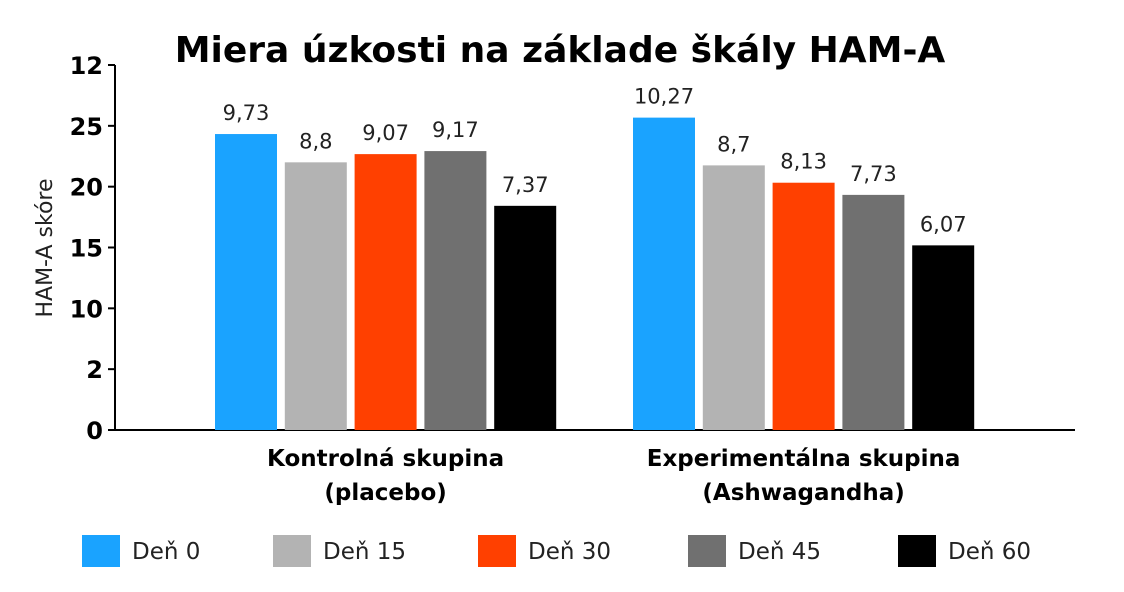 This screenshot has height=592, width=1124. What do you see at coordinates (943, 224) in the screenshot?
I see `data-label: 6,07` at bounding box center [943, 224].